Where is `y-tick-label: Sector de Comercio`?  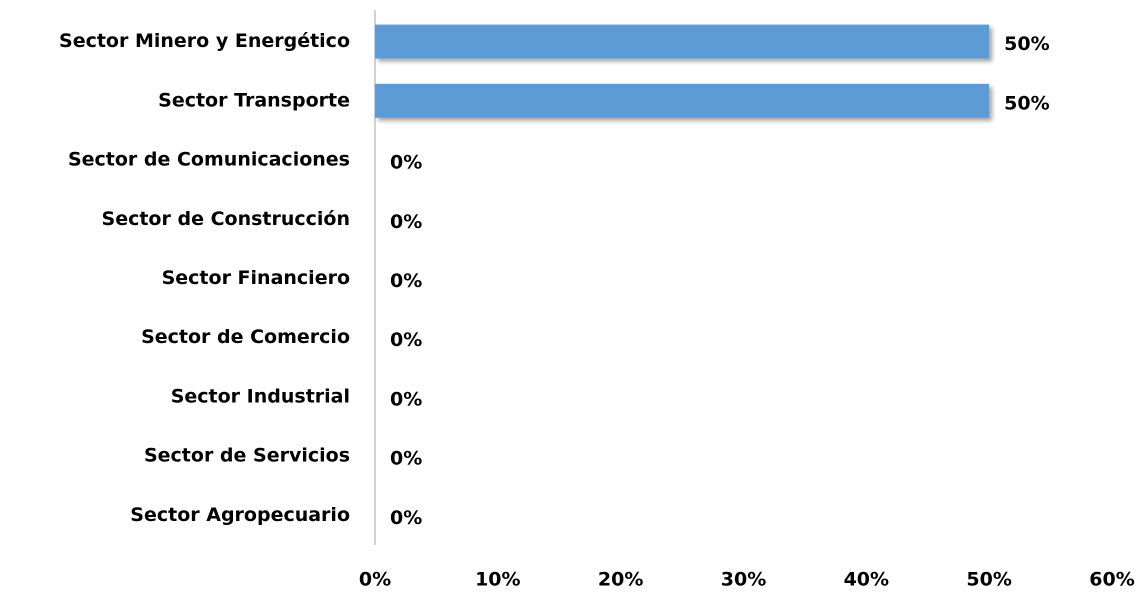 y-tick-label: Sector de Comercio is located at coordinates (245, 337).